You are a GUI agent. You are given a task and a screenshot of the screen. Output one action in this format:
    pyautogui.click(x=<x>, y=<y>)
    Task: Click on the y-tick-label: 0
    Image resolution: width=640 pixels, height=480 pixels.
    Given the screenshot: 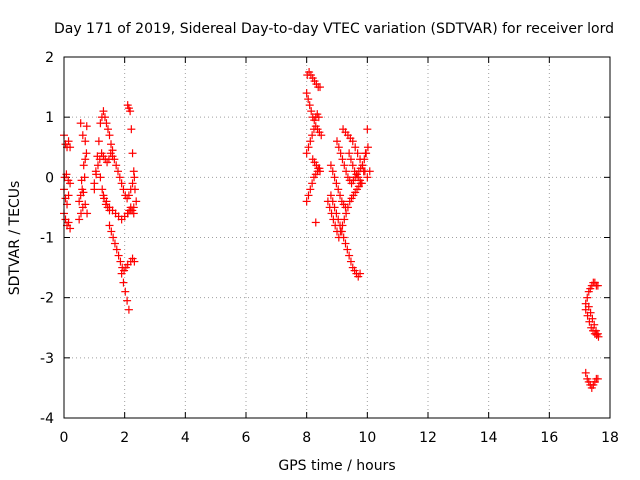 What is the action you would take?
    pyautogui.click(x=49, y=178)
    